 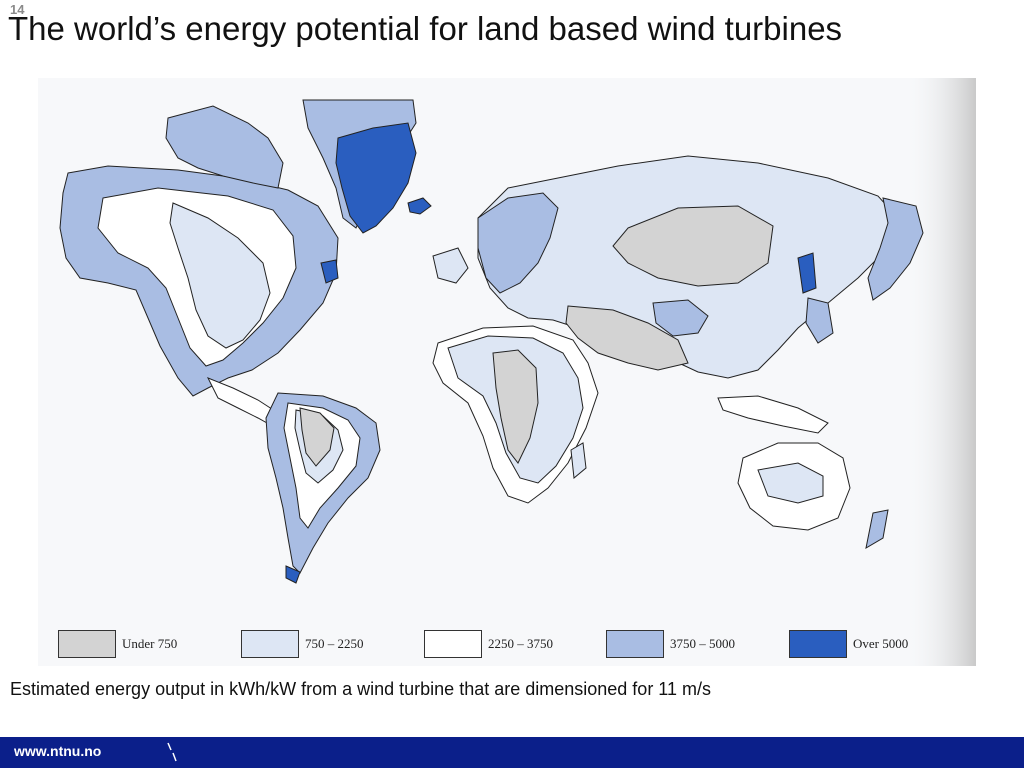 What do you see at coordinates (680, 318) in the screenshot?
I see `tibet-plateau` at bounding box center [680, 318].